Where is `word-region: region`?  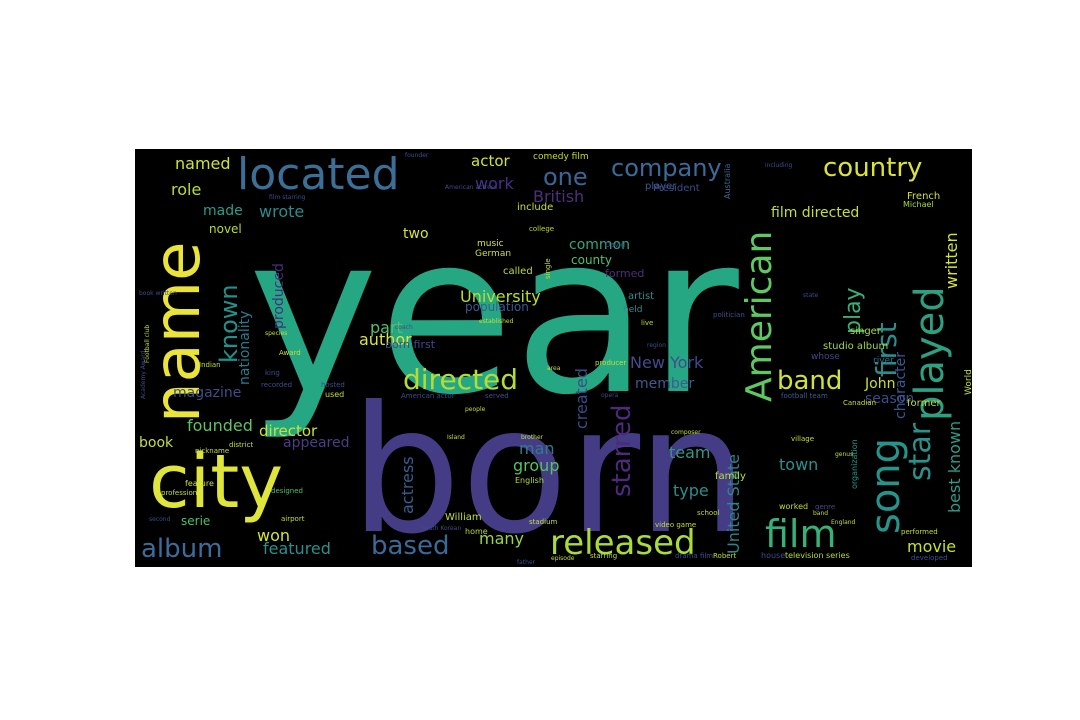 word-region: region is located at coordinates (656, 345).